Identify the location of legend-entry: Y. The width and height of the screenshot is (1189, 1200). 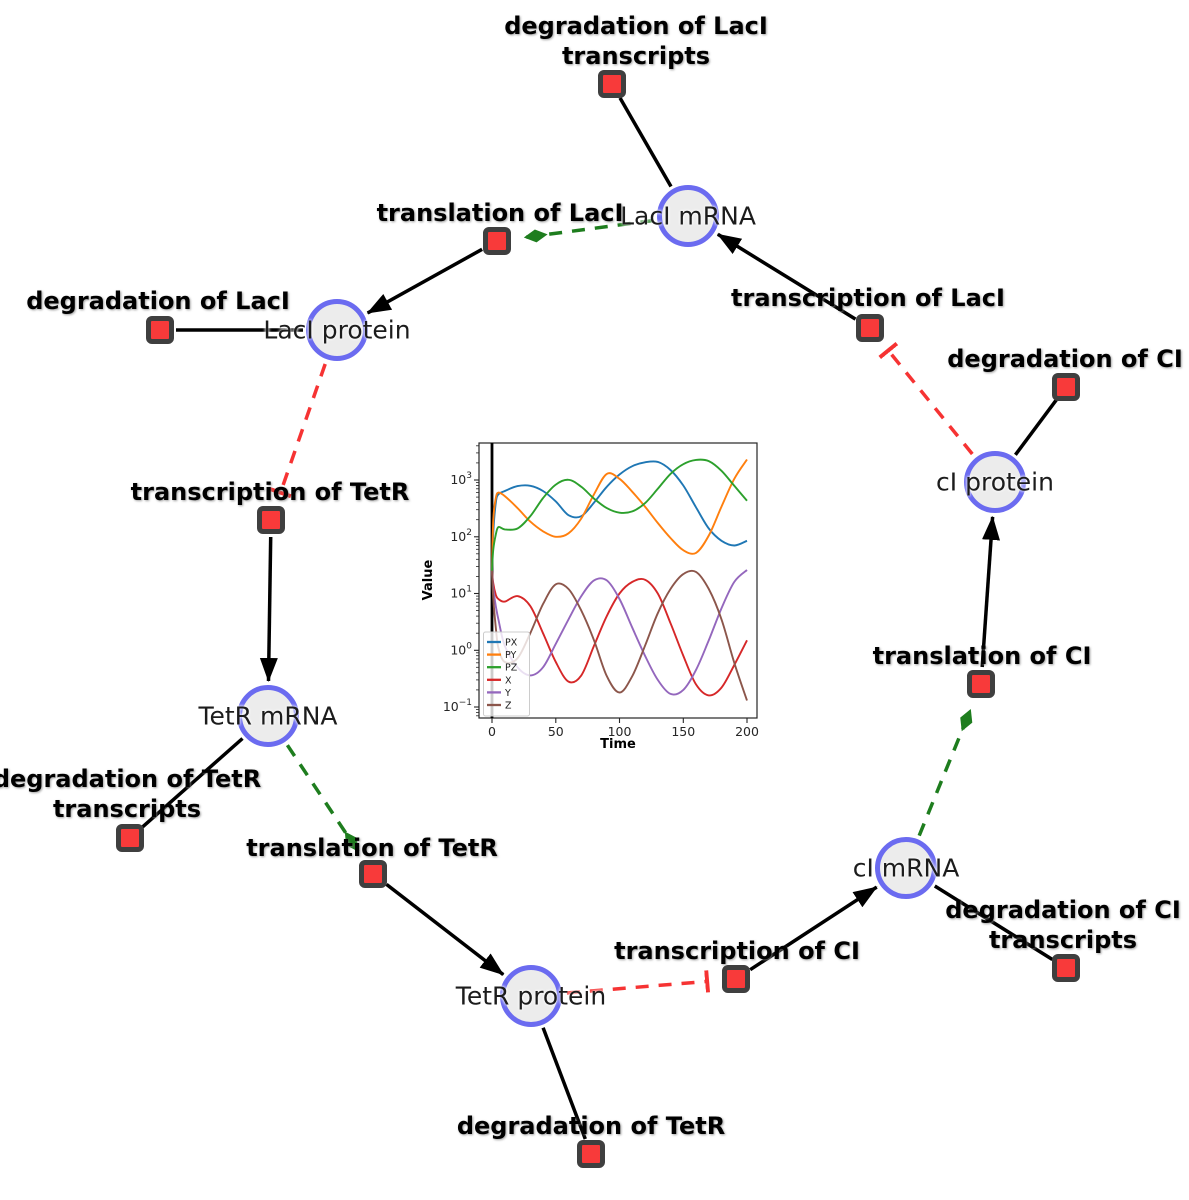
(507, 693).